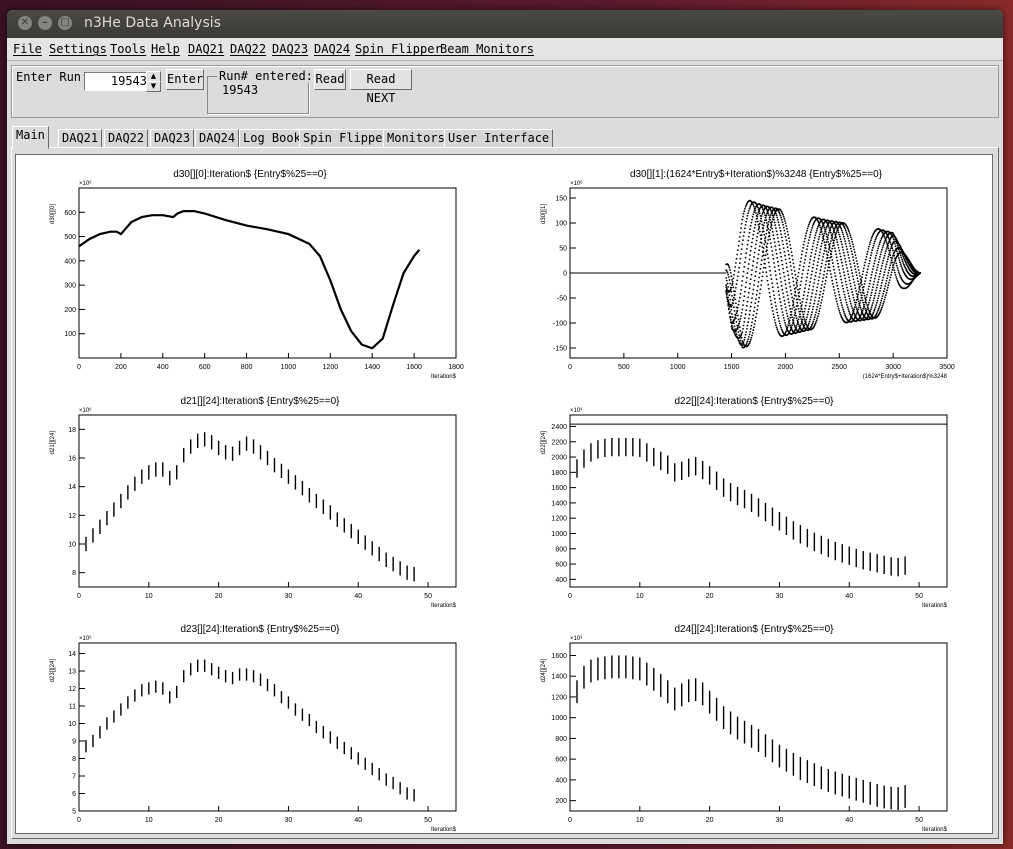 This screenshot has height=849, width=1013. What do you see at coordinates (346, 139) in the screenshot?
I see `tab-spin-flipper: Spin Flipper` at bounding box center [346, 139].